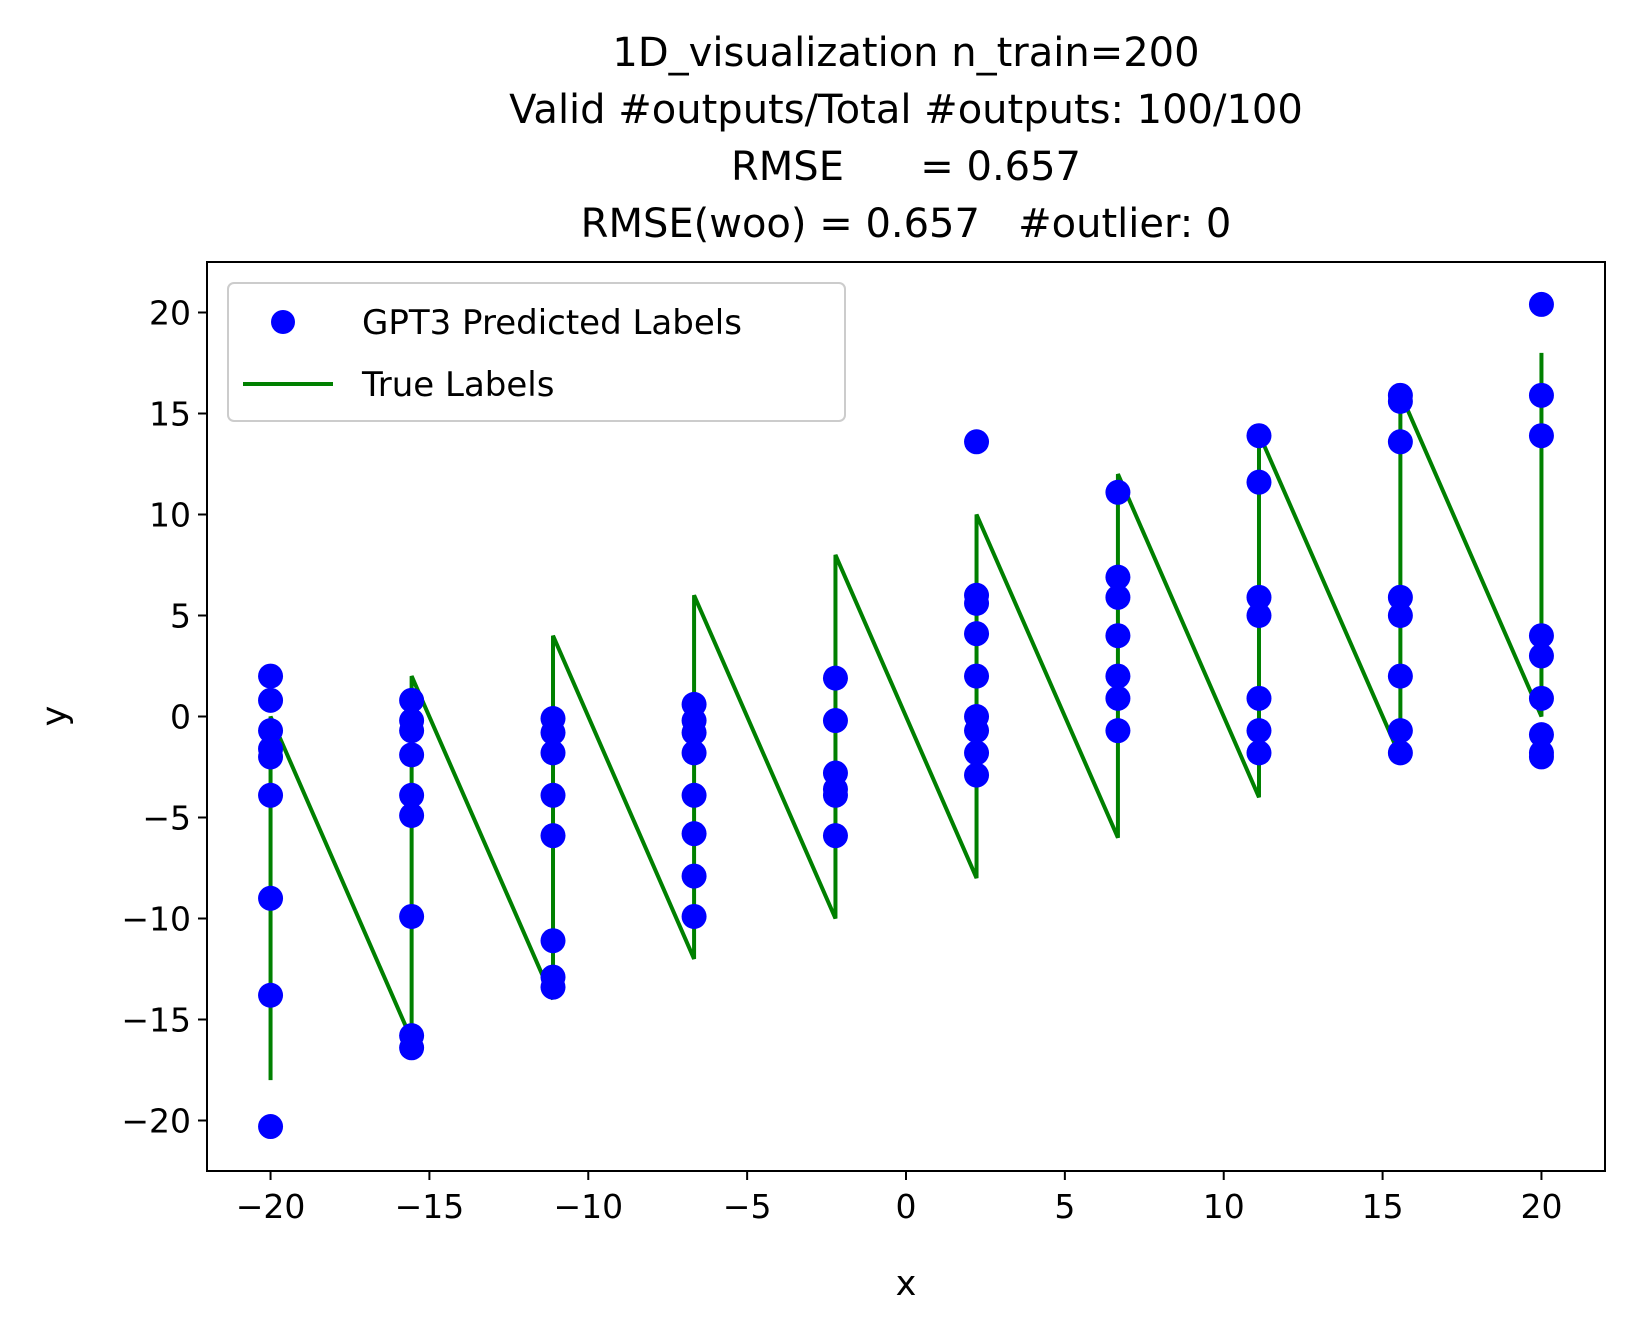 The width and height of the screenshot is (1630, 1331). Describe the element at coordinates (906, 110) in the screenshot. I see `title-line-2: Valid #outputs/Total #outputs: 100/100` at that location.